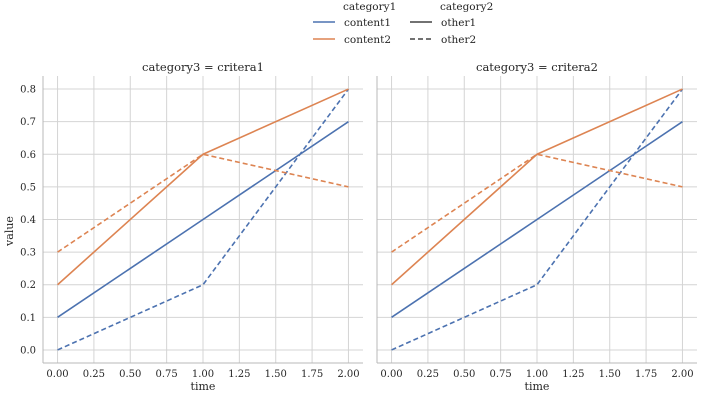 The height and width of the screenshot is (405, 704). Describe the element at coordinates (369, 7) in the screenshot. I see `legend-title: category1` at that location.